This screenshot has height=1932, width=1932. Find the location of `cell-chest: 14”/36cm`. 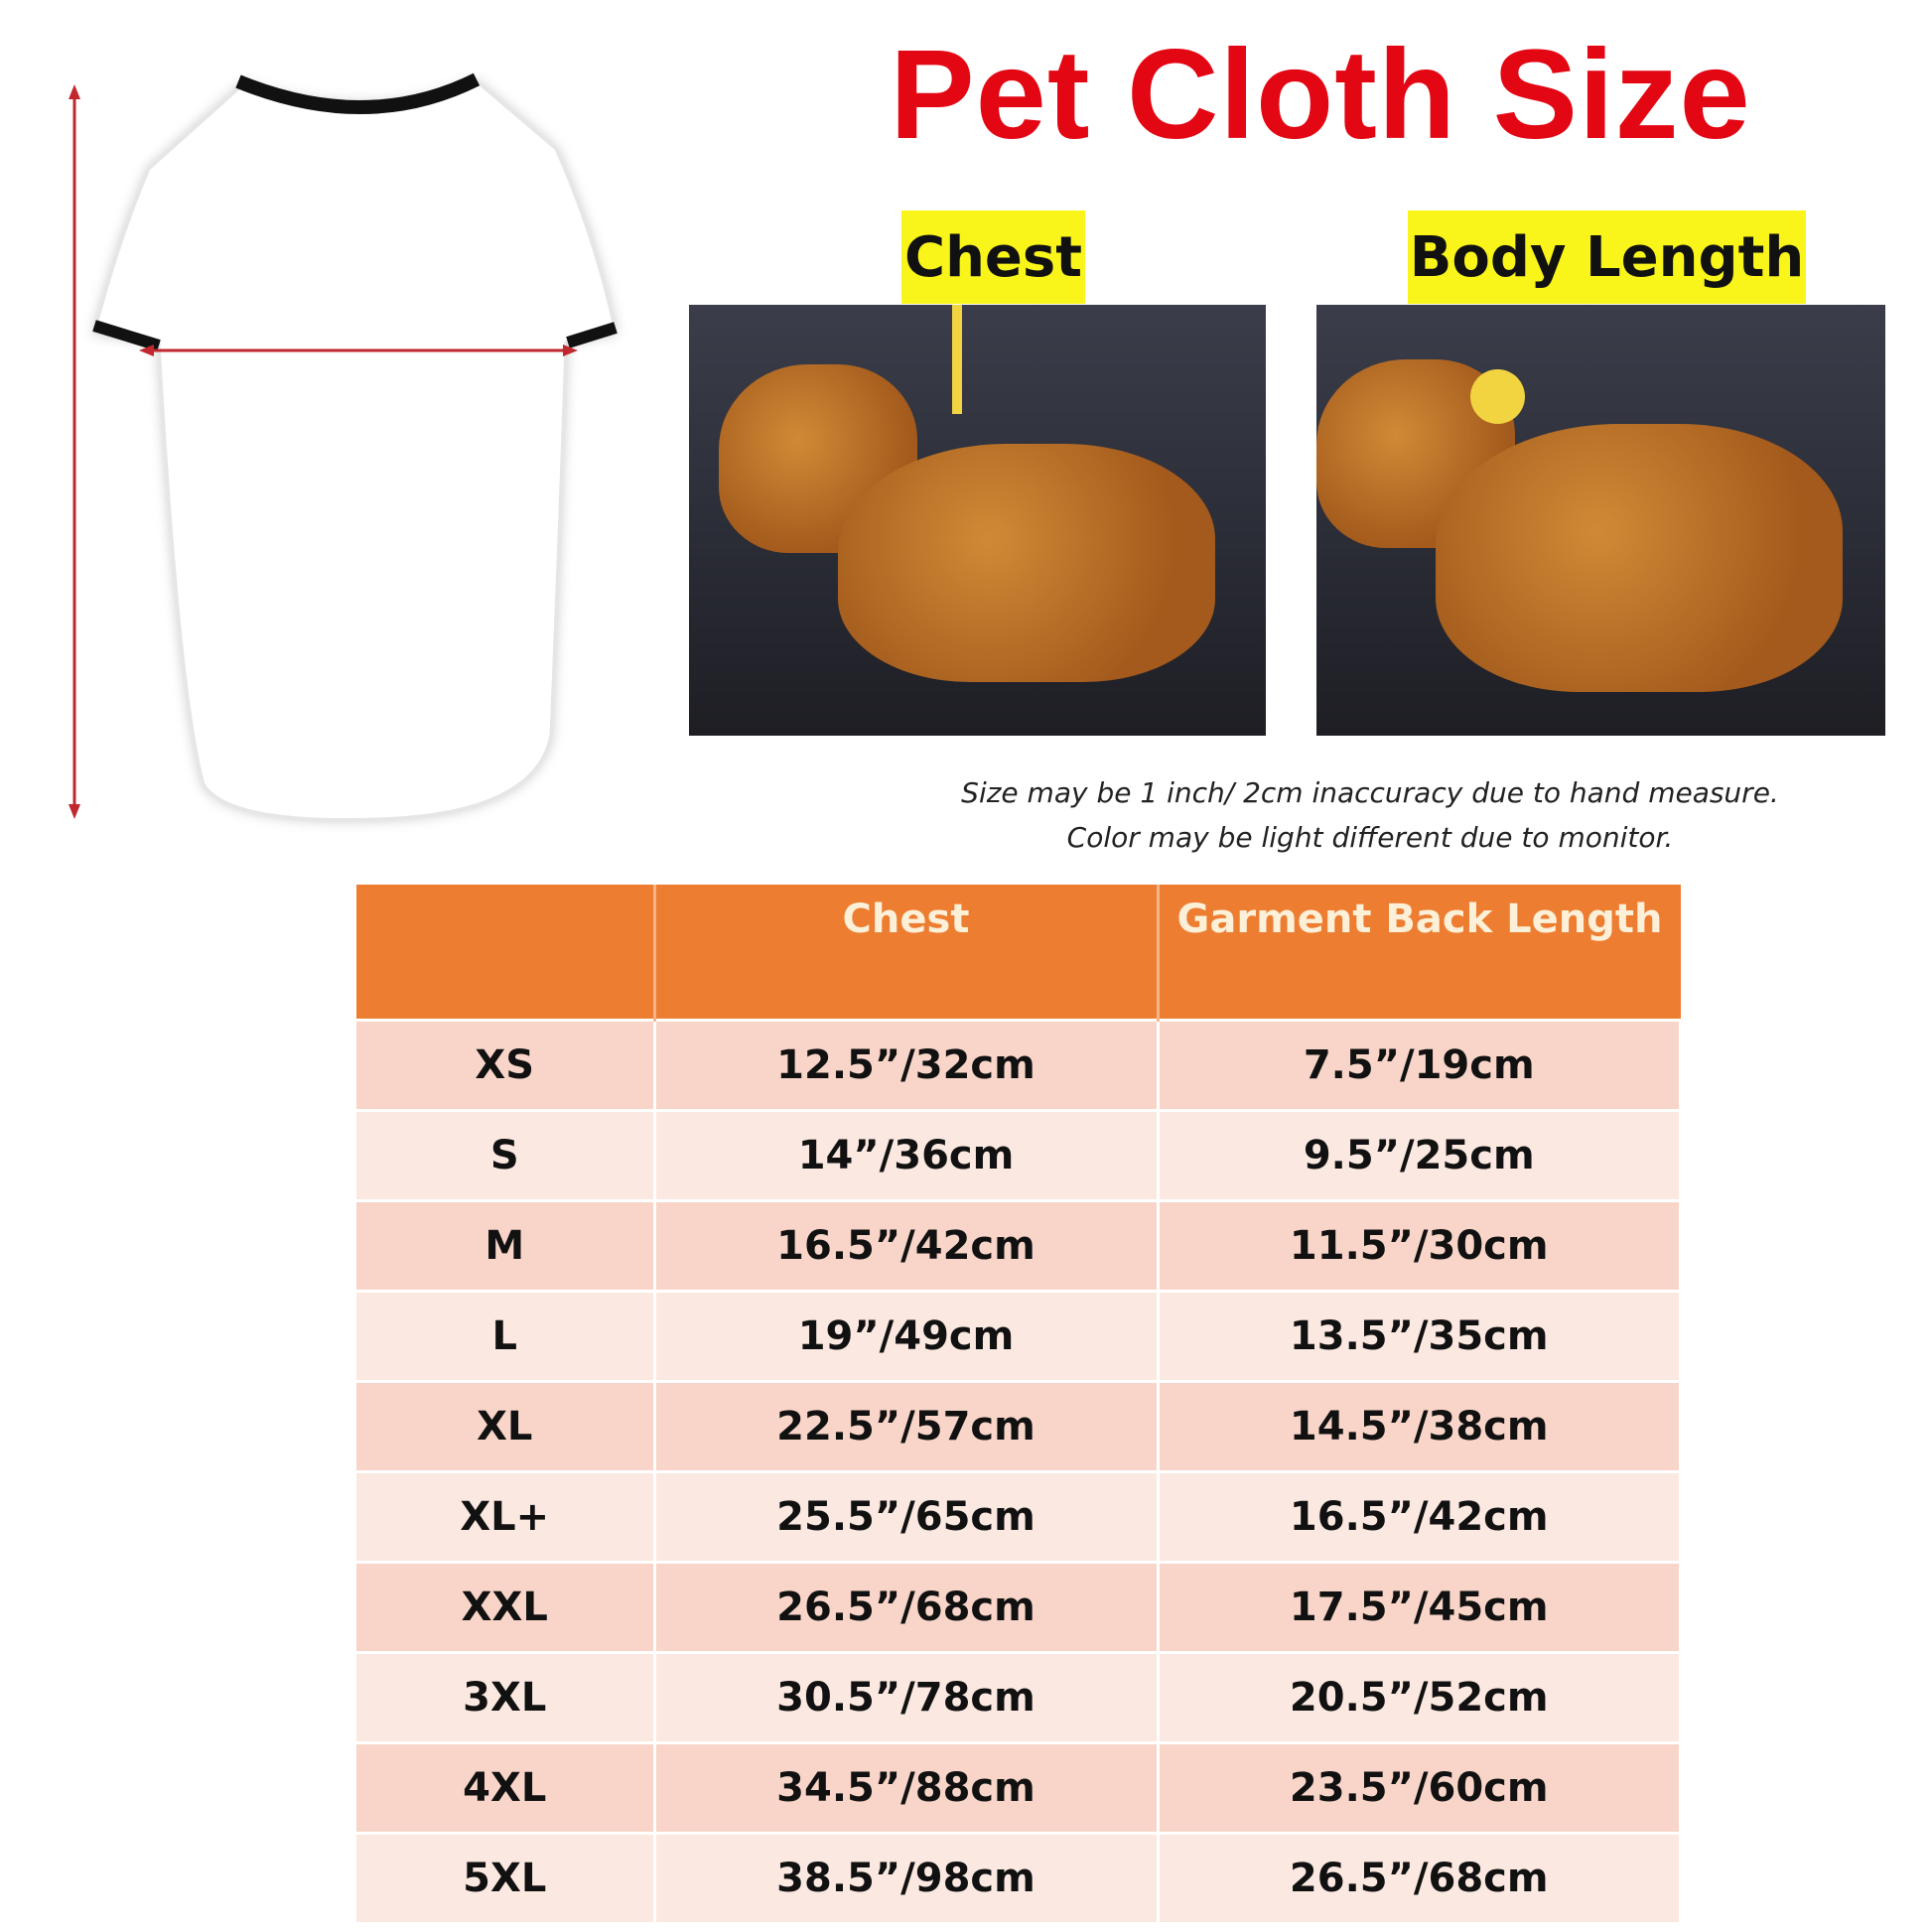

cell-chest: 14”/36cm is located at coordinates (907, 1155).